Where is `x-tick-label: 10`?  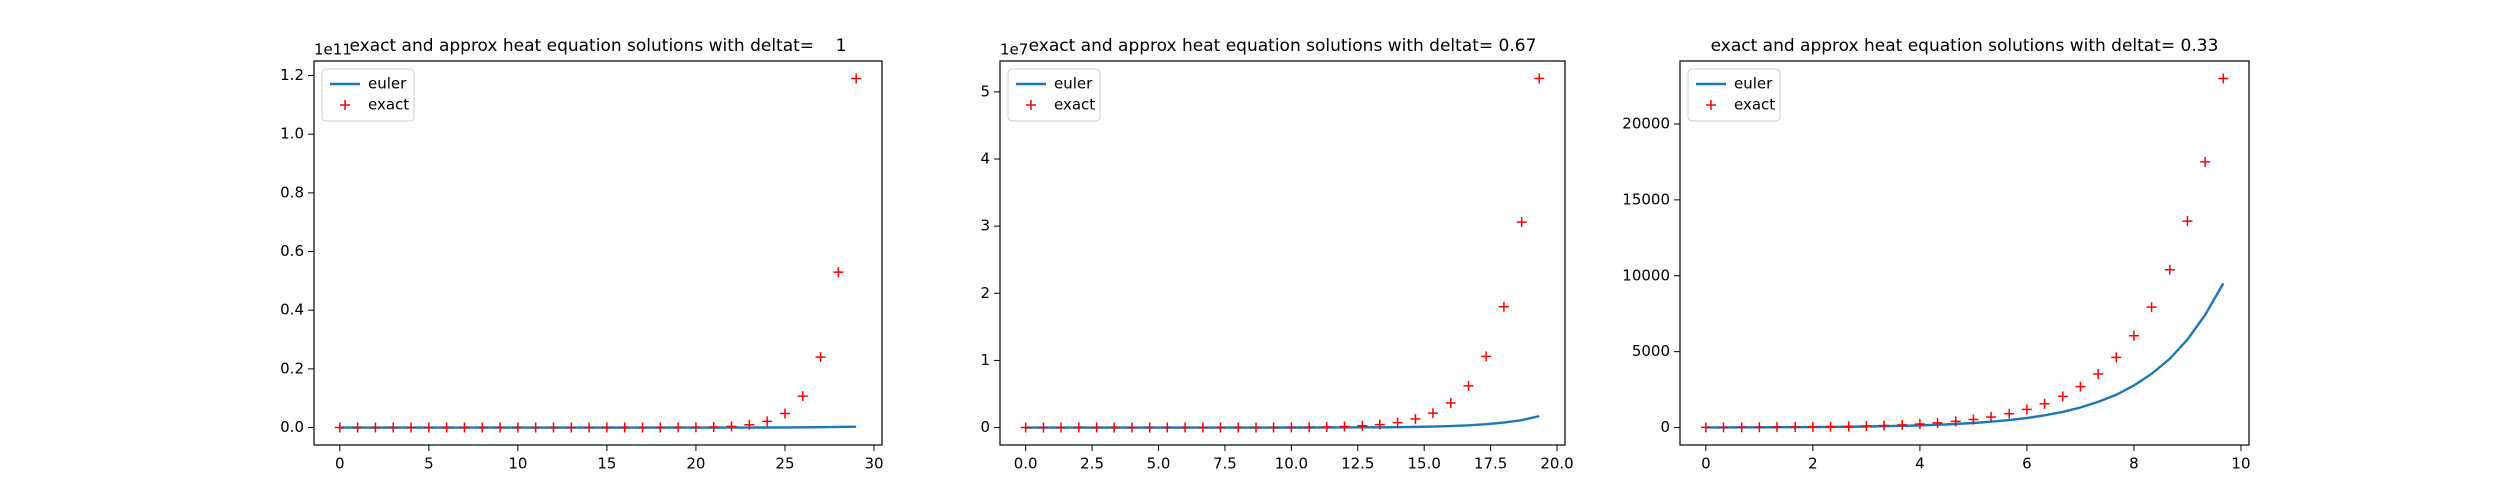 x-tick-label: 10 is located at coordinates (2240, 464).